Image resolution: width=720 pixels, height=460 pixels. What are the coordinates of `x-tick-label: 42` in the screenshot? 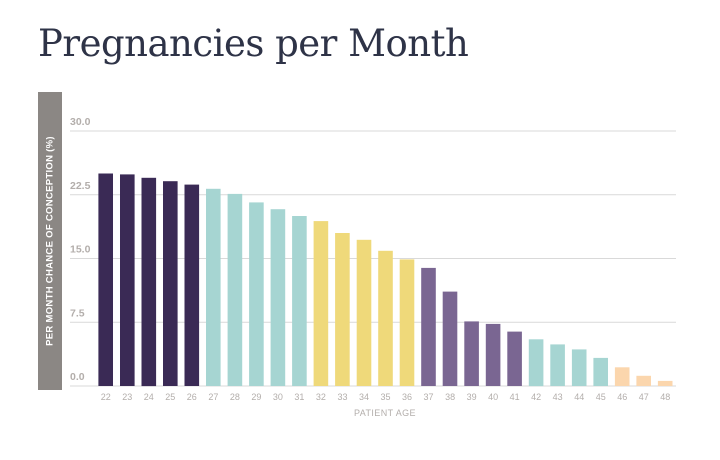 It's located at (536, 397).